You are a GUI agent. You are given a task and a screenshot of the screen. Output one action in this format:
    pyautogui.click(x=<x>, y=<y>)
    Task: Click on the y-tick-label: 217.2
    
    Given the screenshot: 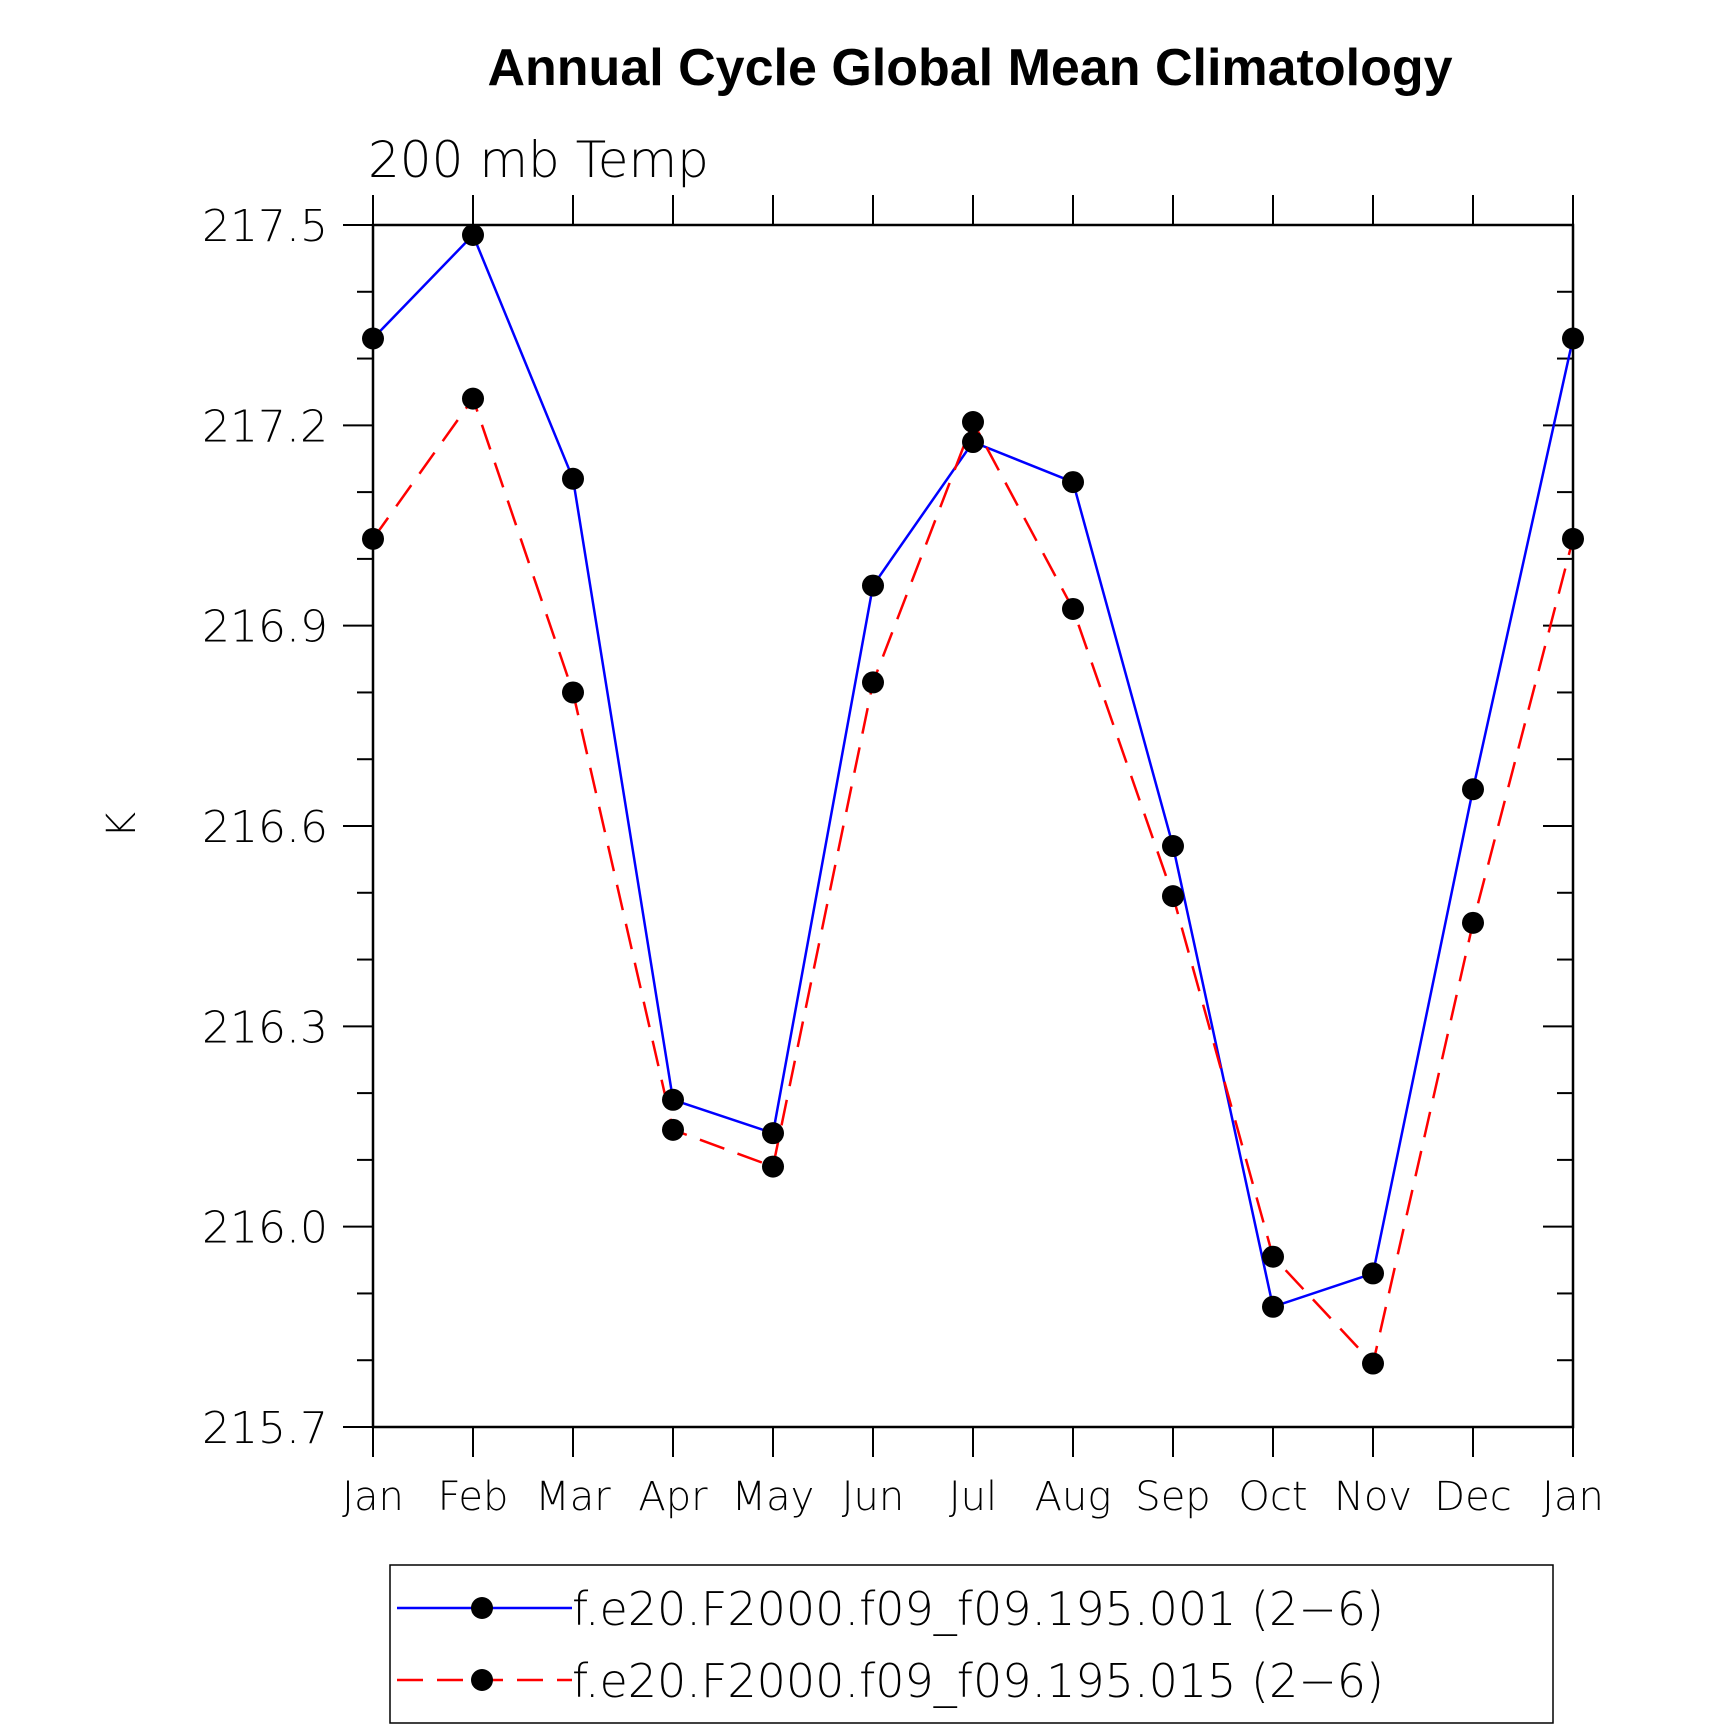 What is the action you would take?
    pyautogui.click(x=265, y=426)
    